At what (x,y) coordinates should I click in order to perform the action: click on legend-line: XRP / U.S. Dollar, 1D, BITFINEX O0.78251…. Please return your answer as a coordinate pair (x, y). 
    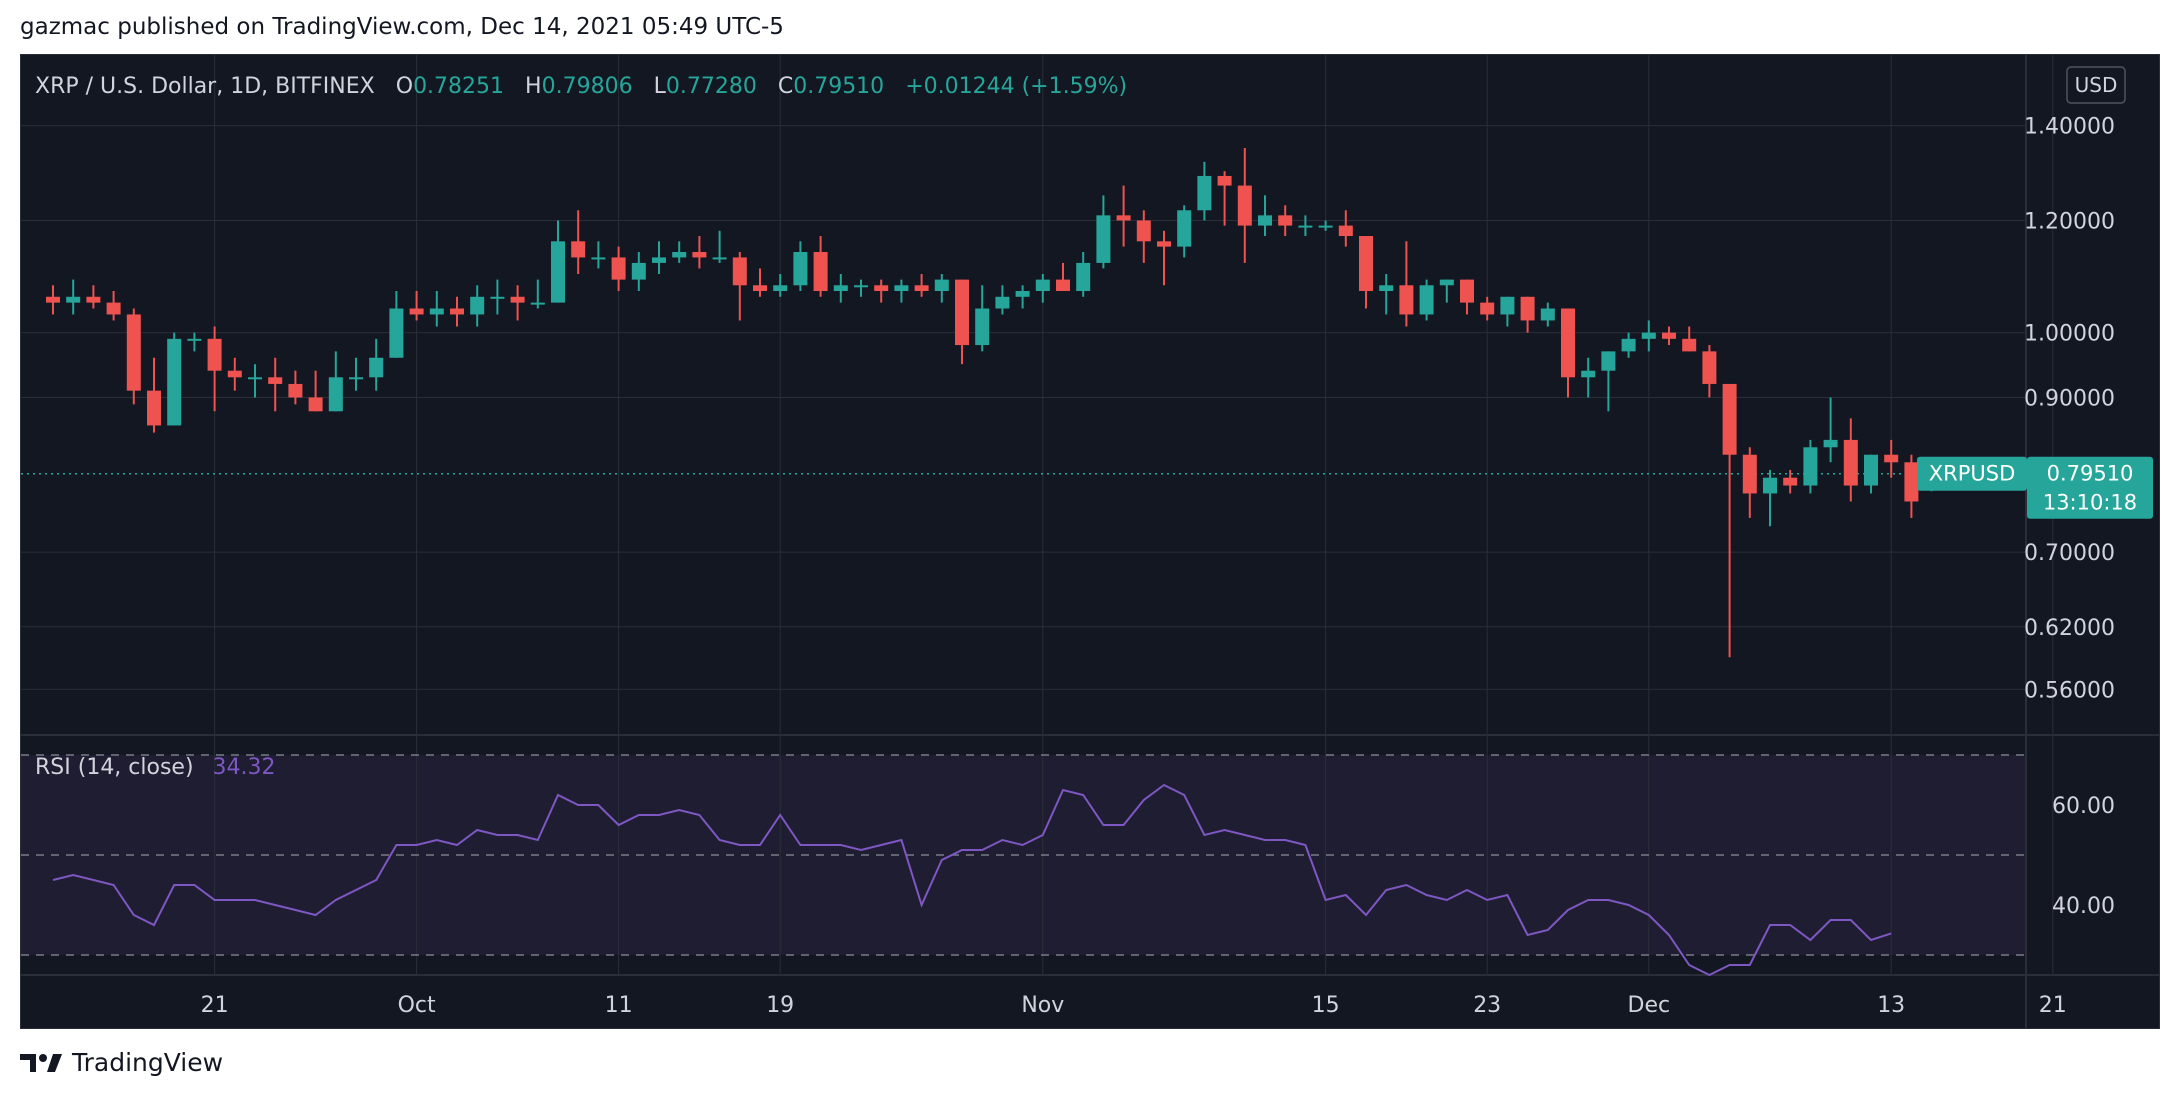
    Looking at the image, I should click on (581, 86).